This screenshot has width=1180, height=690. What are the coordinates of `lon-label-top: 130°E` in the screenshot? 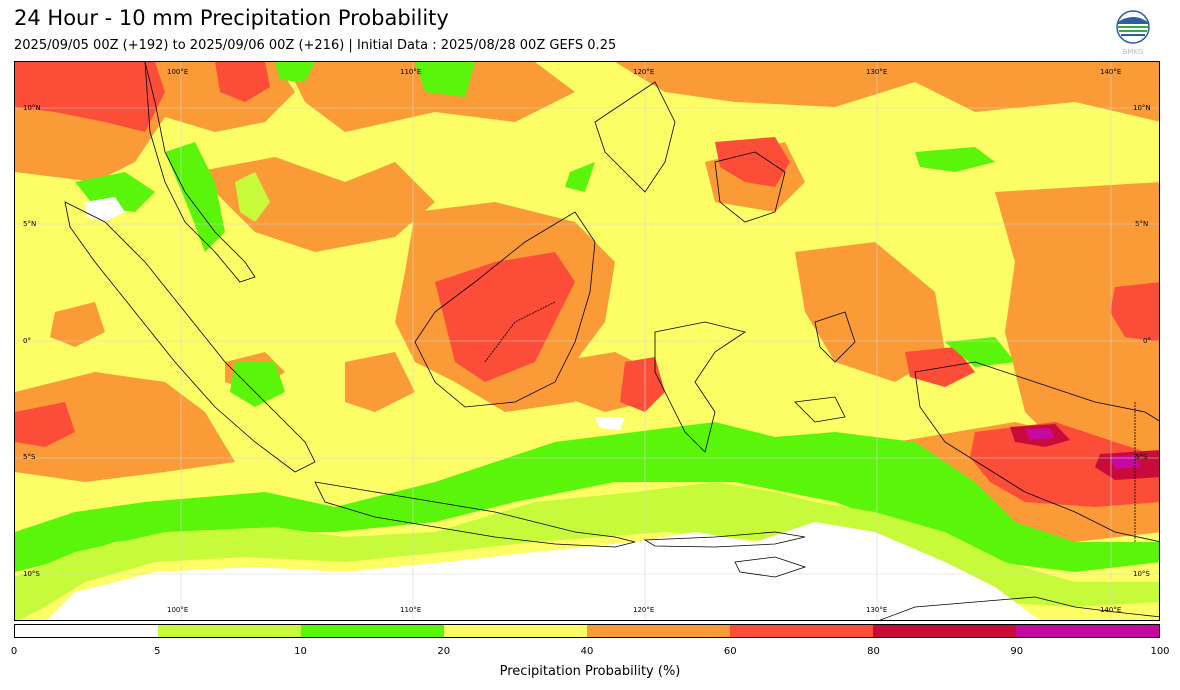 It's located at (877, 72).